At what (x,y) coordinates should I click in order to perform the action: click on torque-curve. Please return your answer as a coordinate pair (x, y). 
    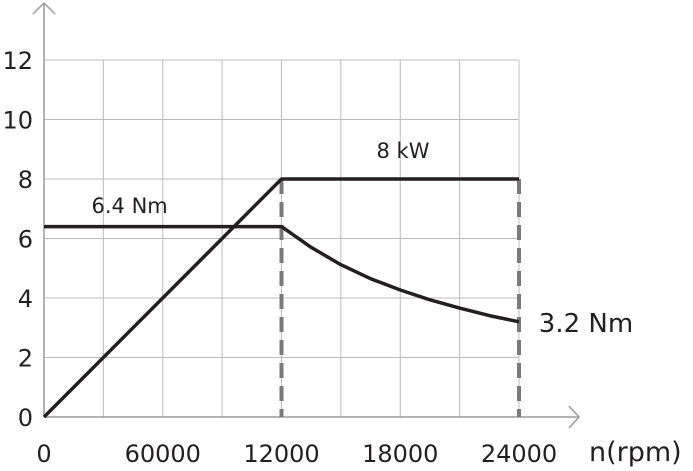
    Looking at the image, I should click on (282, 274).